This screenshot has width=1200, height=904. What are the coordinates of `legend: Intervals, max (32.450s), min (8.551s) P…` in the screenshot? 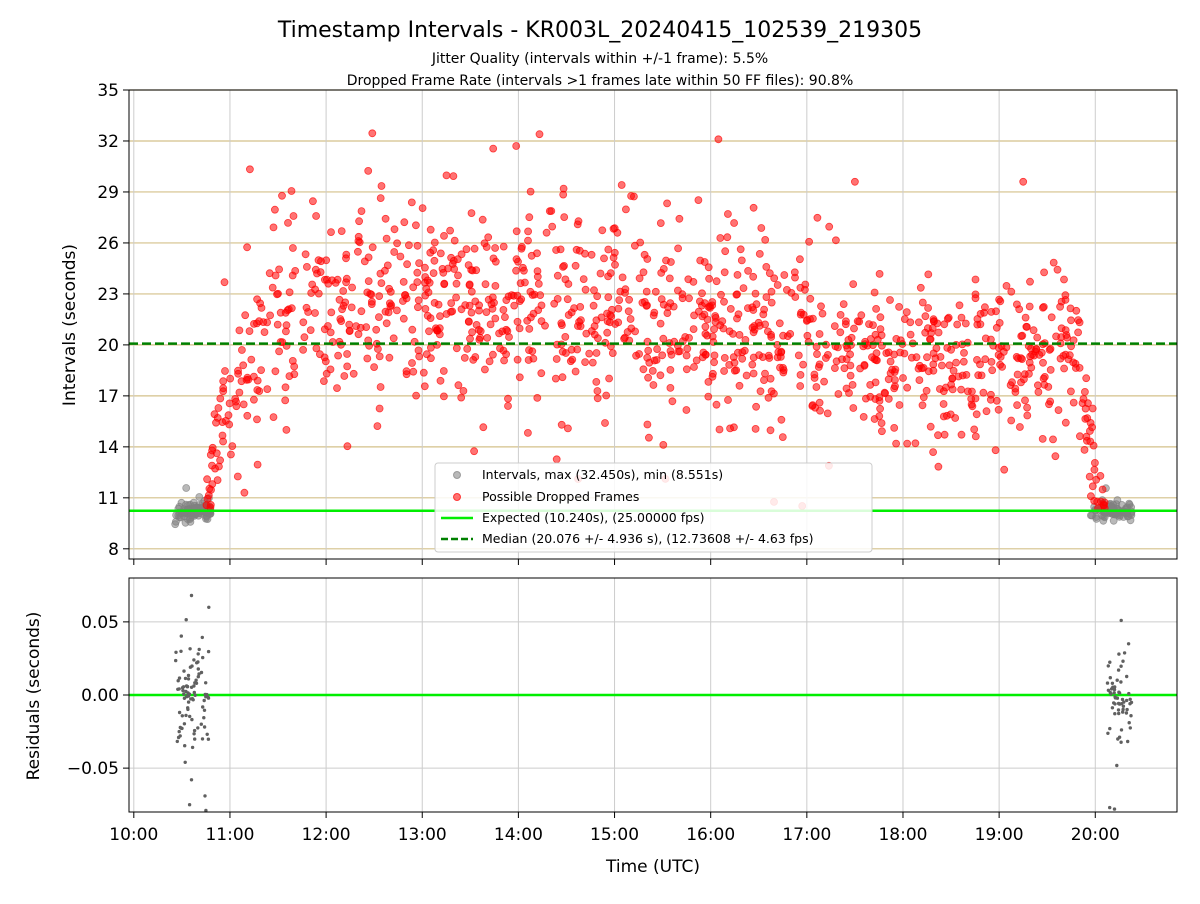 It's located at (653, 507).